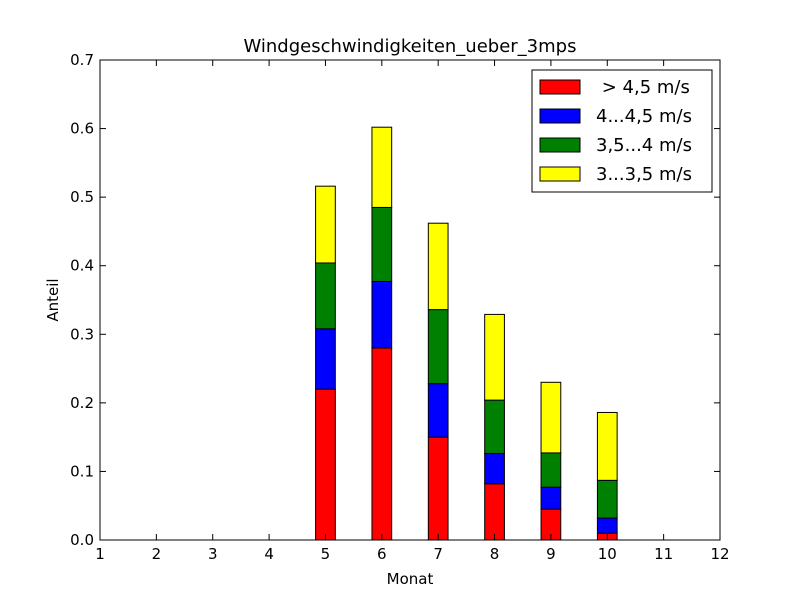 The image size is (800, 600). I want to click on x-tick-label: 10, so click(607, 554).